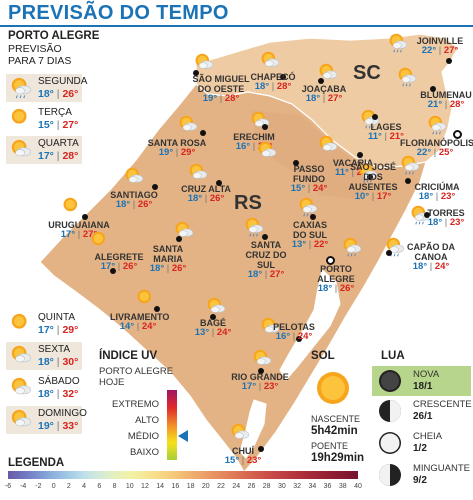 Image resolution: width=473 pixels, height=500 pixels. Describe the element at coordinates (177, 152) in the screenshot. I see `city-temperatures: 19° | 29°` at that location.